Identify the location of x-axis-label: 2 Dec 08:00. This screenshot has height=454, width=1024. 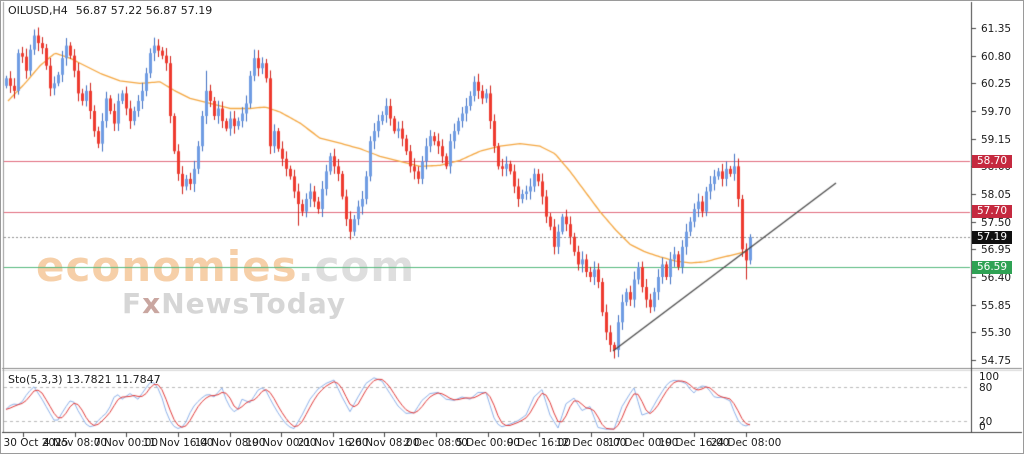
(436, 443).